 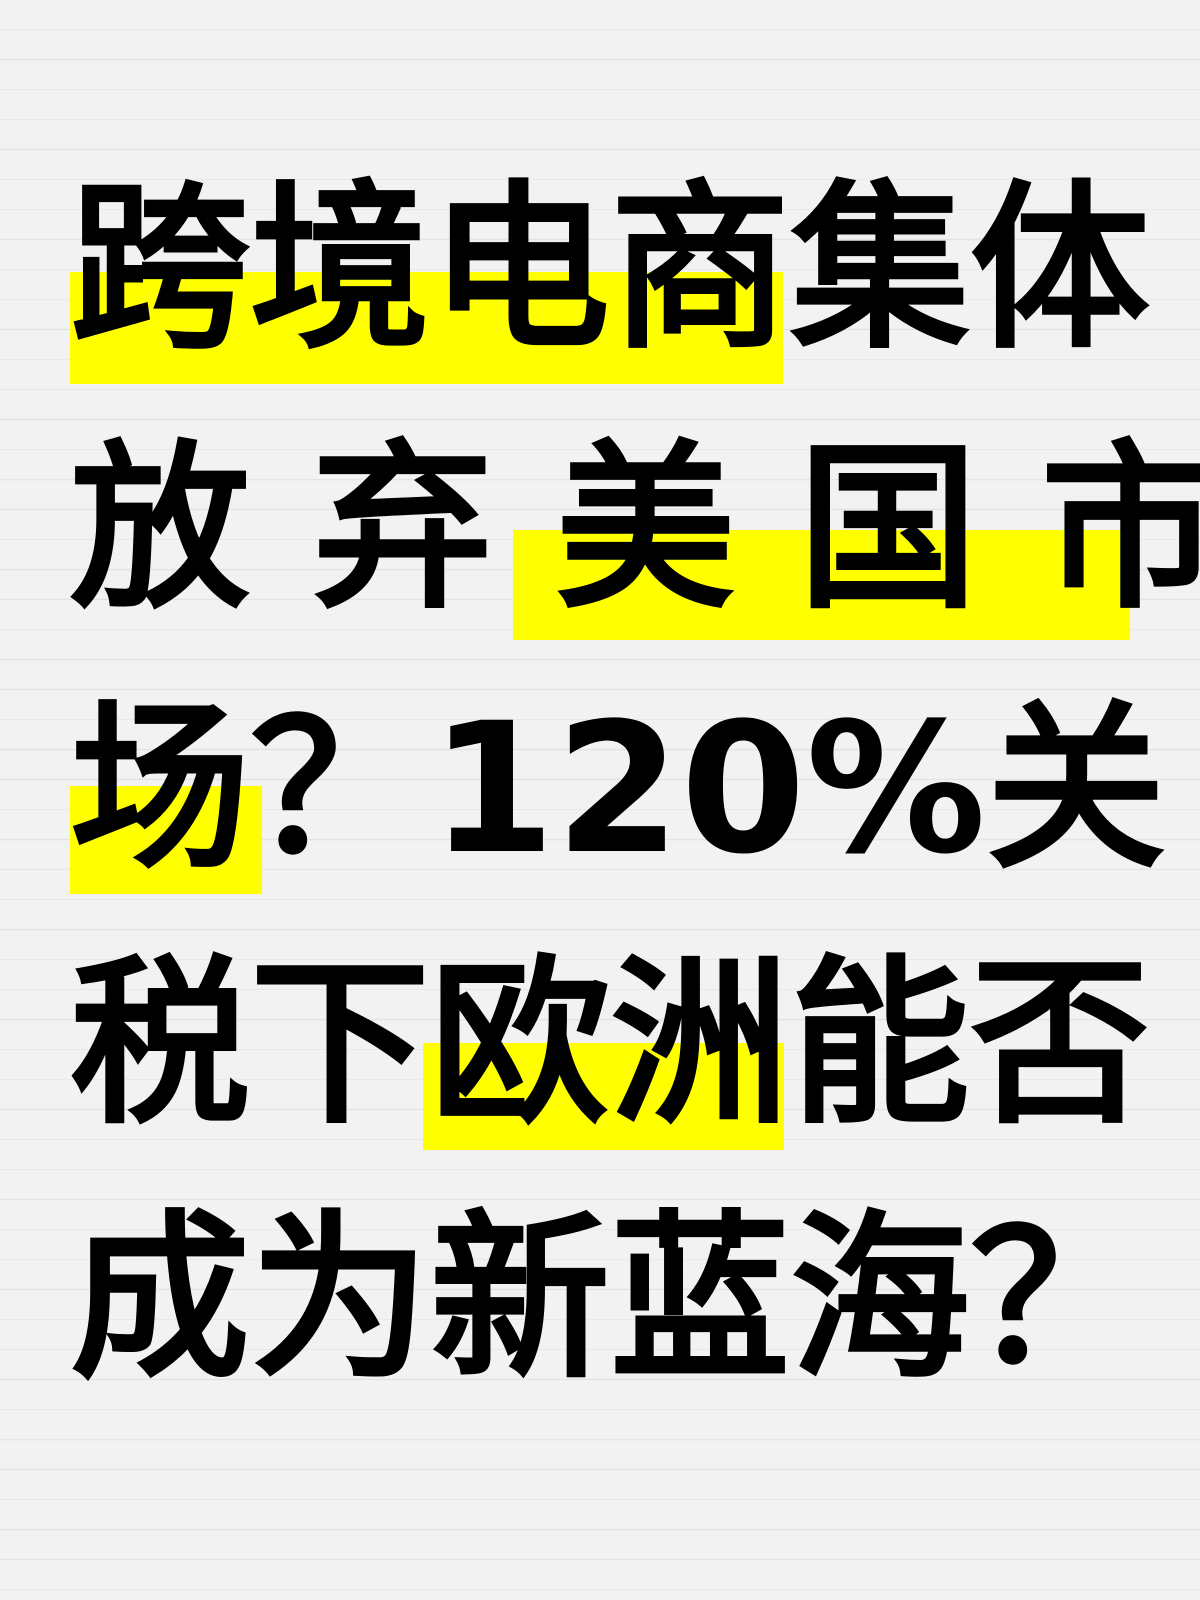 I want to click on headline-line-1: 跨境电商集体, so click(x=610, y=269).